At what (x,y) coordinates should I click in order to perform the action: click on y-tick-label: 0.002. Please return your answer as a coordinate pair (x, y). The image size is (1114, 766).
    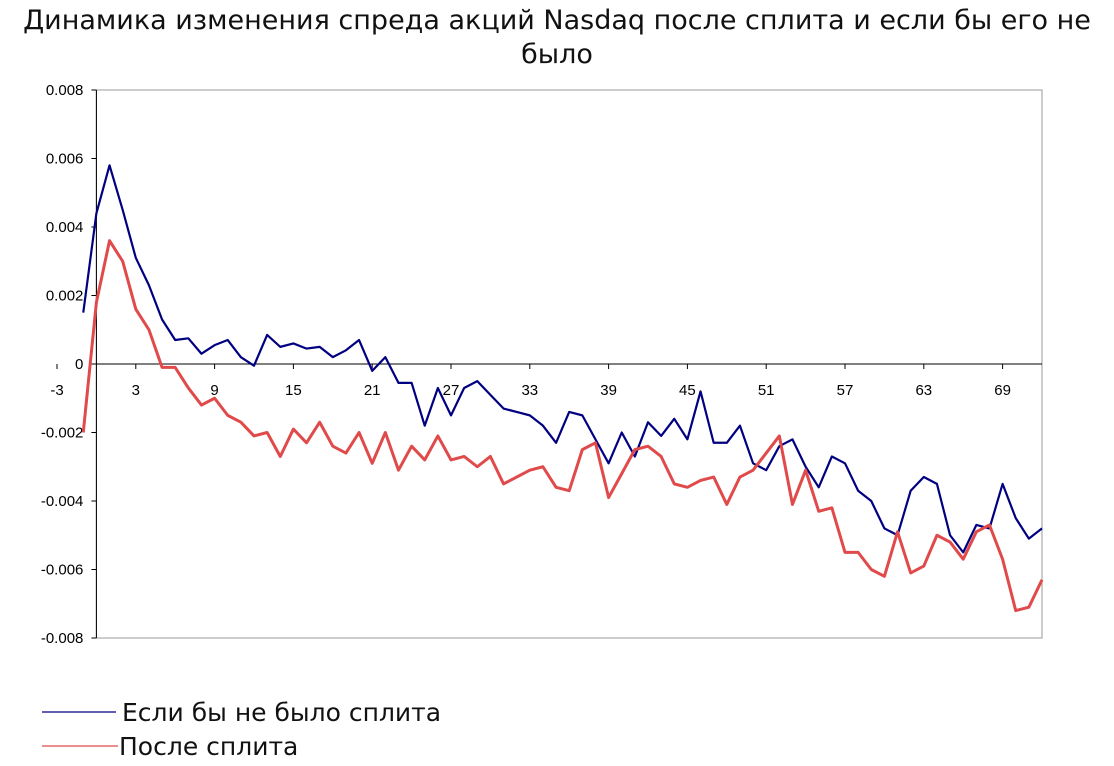
    Looking at the image, I should click on (65, 296).